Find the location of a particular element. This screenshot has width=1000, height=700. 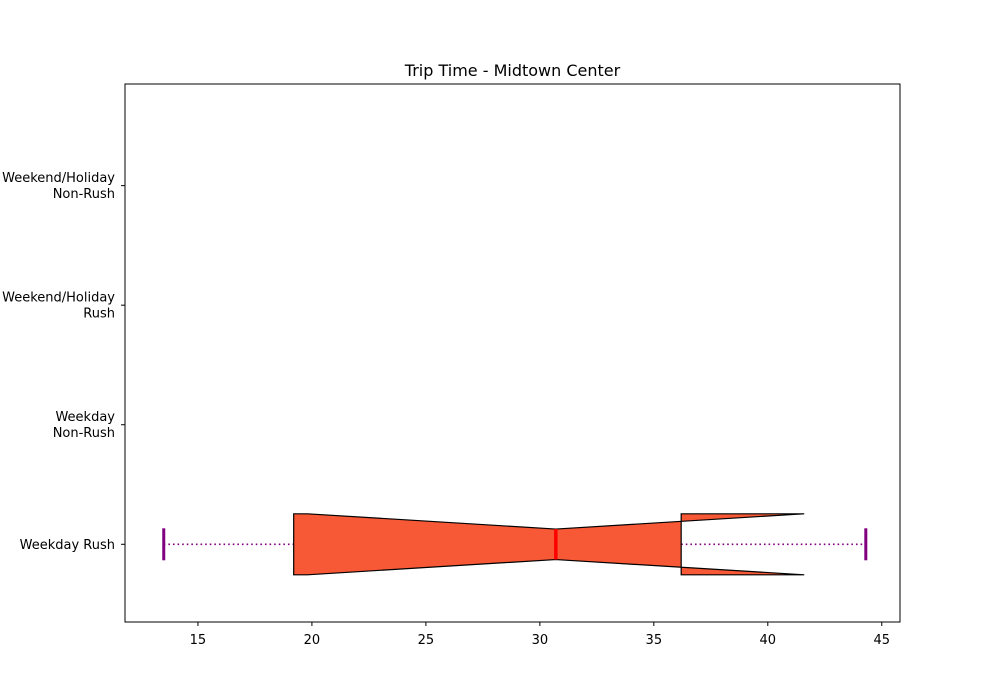

y-tick-label: Weekend/Holiday Rush is located at coordinates (58, 306).